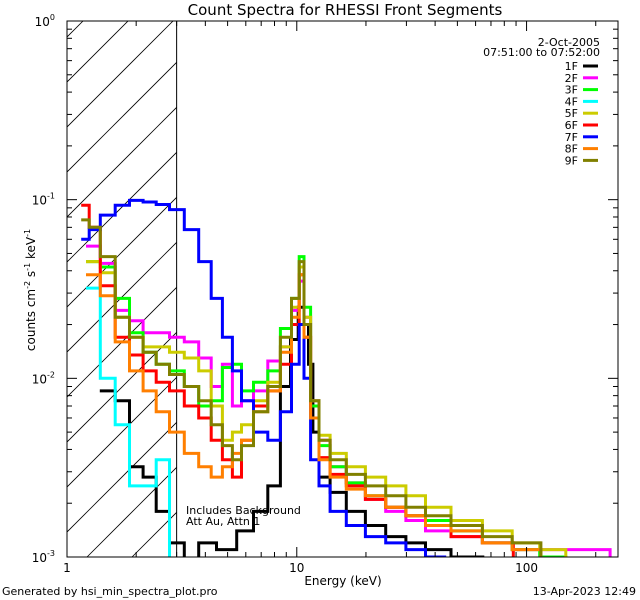 This screenshot has width=640, height=600. What do you see at coordinates (45, 21) in the screenshot?
I see `y-tick-label: 10⁰` at bounding box center [45, 21].